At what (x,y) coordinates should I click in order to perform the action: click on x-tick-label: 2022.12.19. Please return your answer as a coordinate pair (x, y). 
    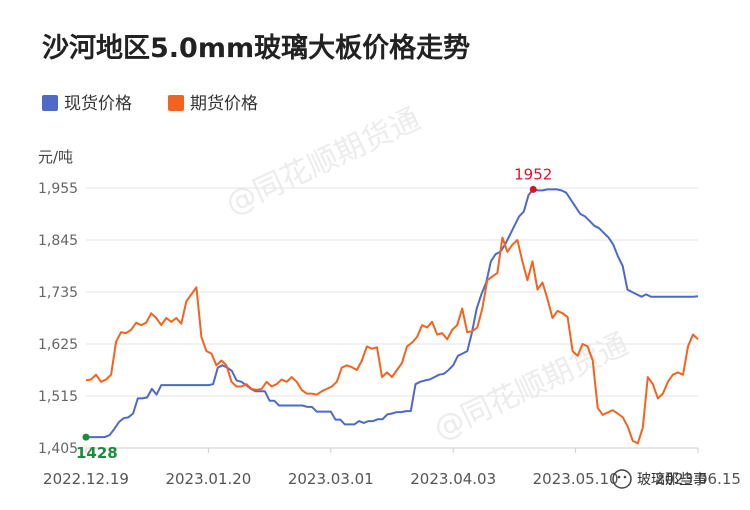
    Looking at the image, I should click on (86, 479).